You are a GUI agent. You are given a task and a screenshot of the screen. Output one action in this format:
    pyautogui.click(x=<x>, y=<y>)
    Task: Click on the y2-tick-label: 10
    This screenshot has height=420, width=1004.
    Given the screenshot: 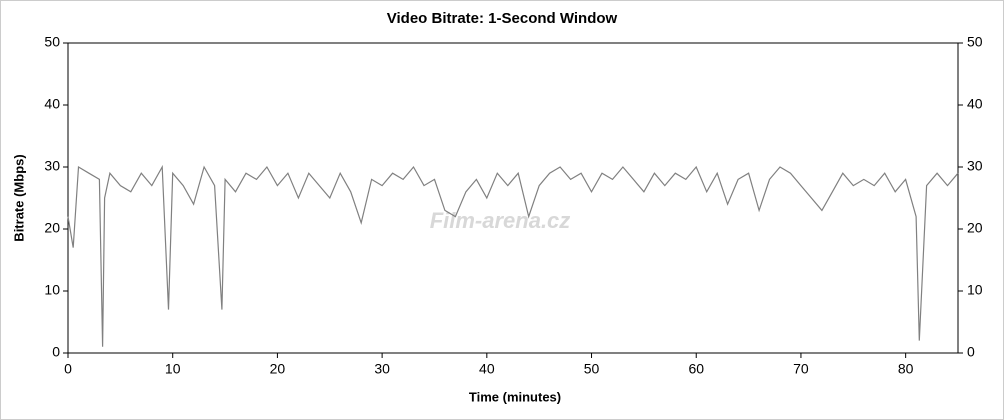 What is the action you would take?
    pyautogui.click(x=975, y=290)
    